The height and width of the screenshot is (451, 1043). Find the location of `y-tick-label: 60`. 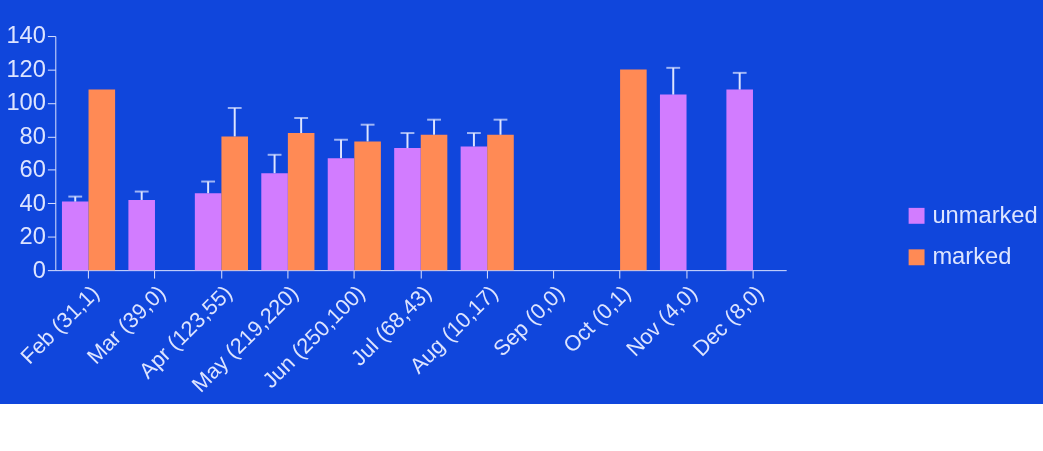

y-tick-label: 60 is located at coordinates (32, 169).